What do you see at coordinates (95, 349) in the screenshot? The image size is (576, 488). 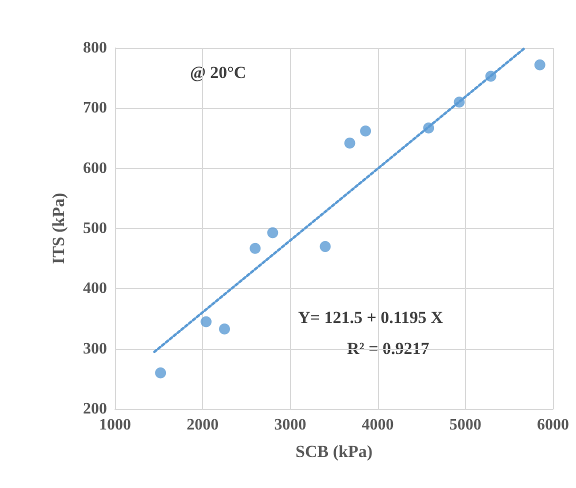 I see `y-tick-label: 300` at bounding box center [95, 349].